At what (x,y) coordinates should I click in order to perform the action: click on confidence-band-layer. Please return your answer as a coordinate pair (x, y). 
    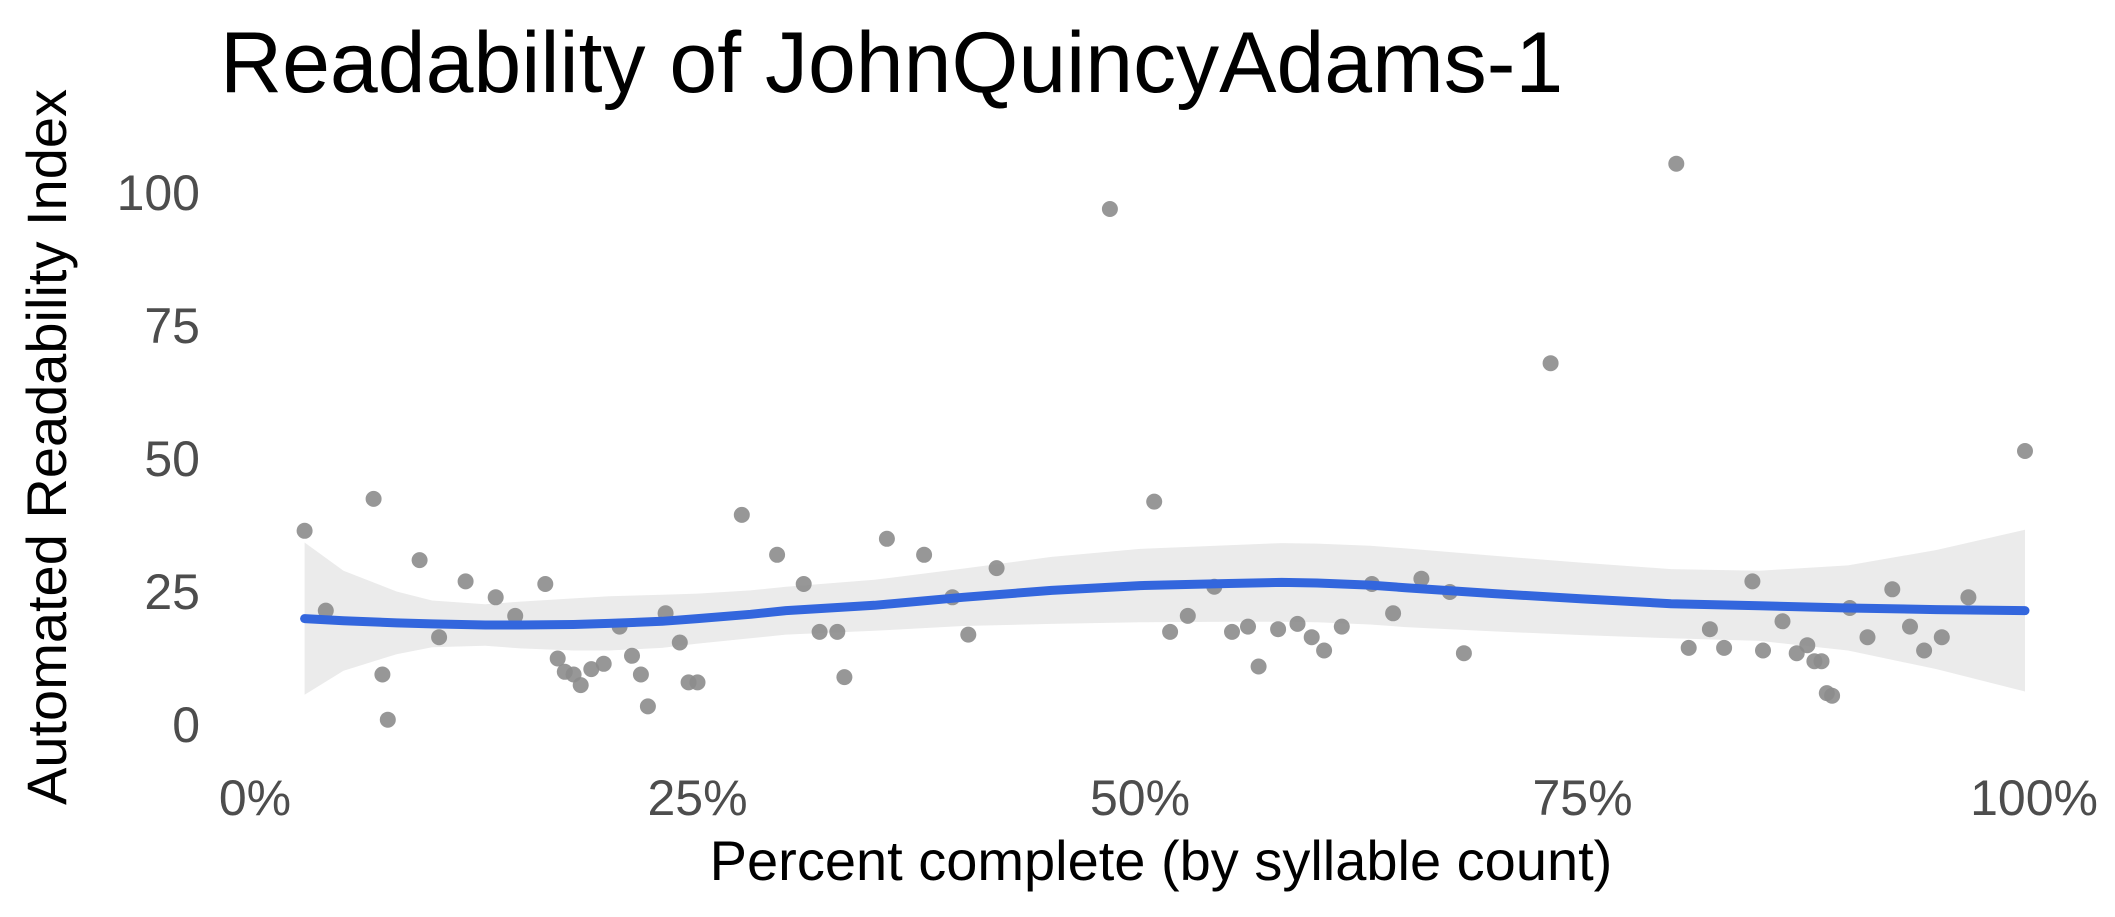
    Looking at the image, I should click on (1165, 612).